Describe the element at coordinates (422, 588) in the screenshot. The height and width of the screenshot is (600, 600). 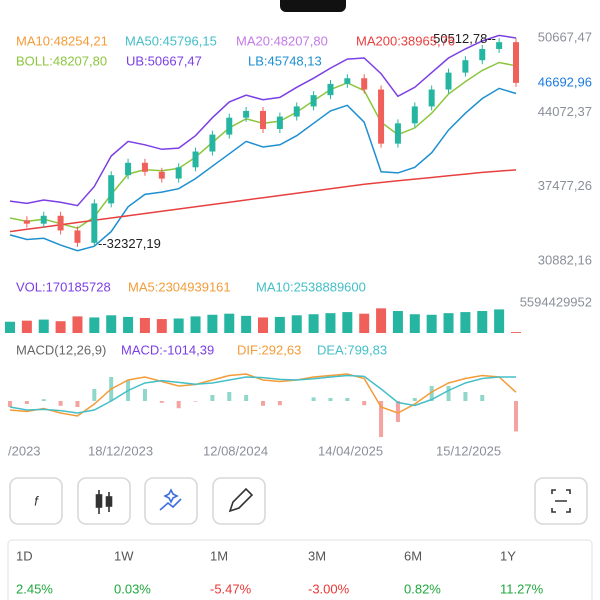
I see `period-return: 0.82%` at that location.